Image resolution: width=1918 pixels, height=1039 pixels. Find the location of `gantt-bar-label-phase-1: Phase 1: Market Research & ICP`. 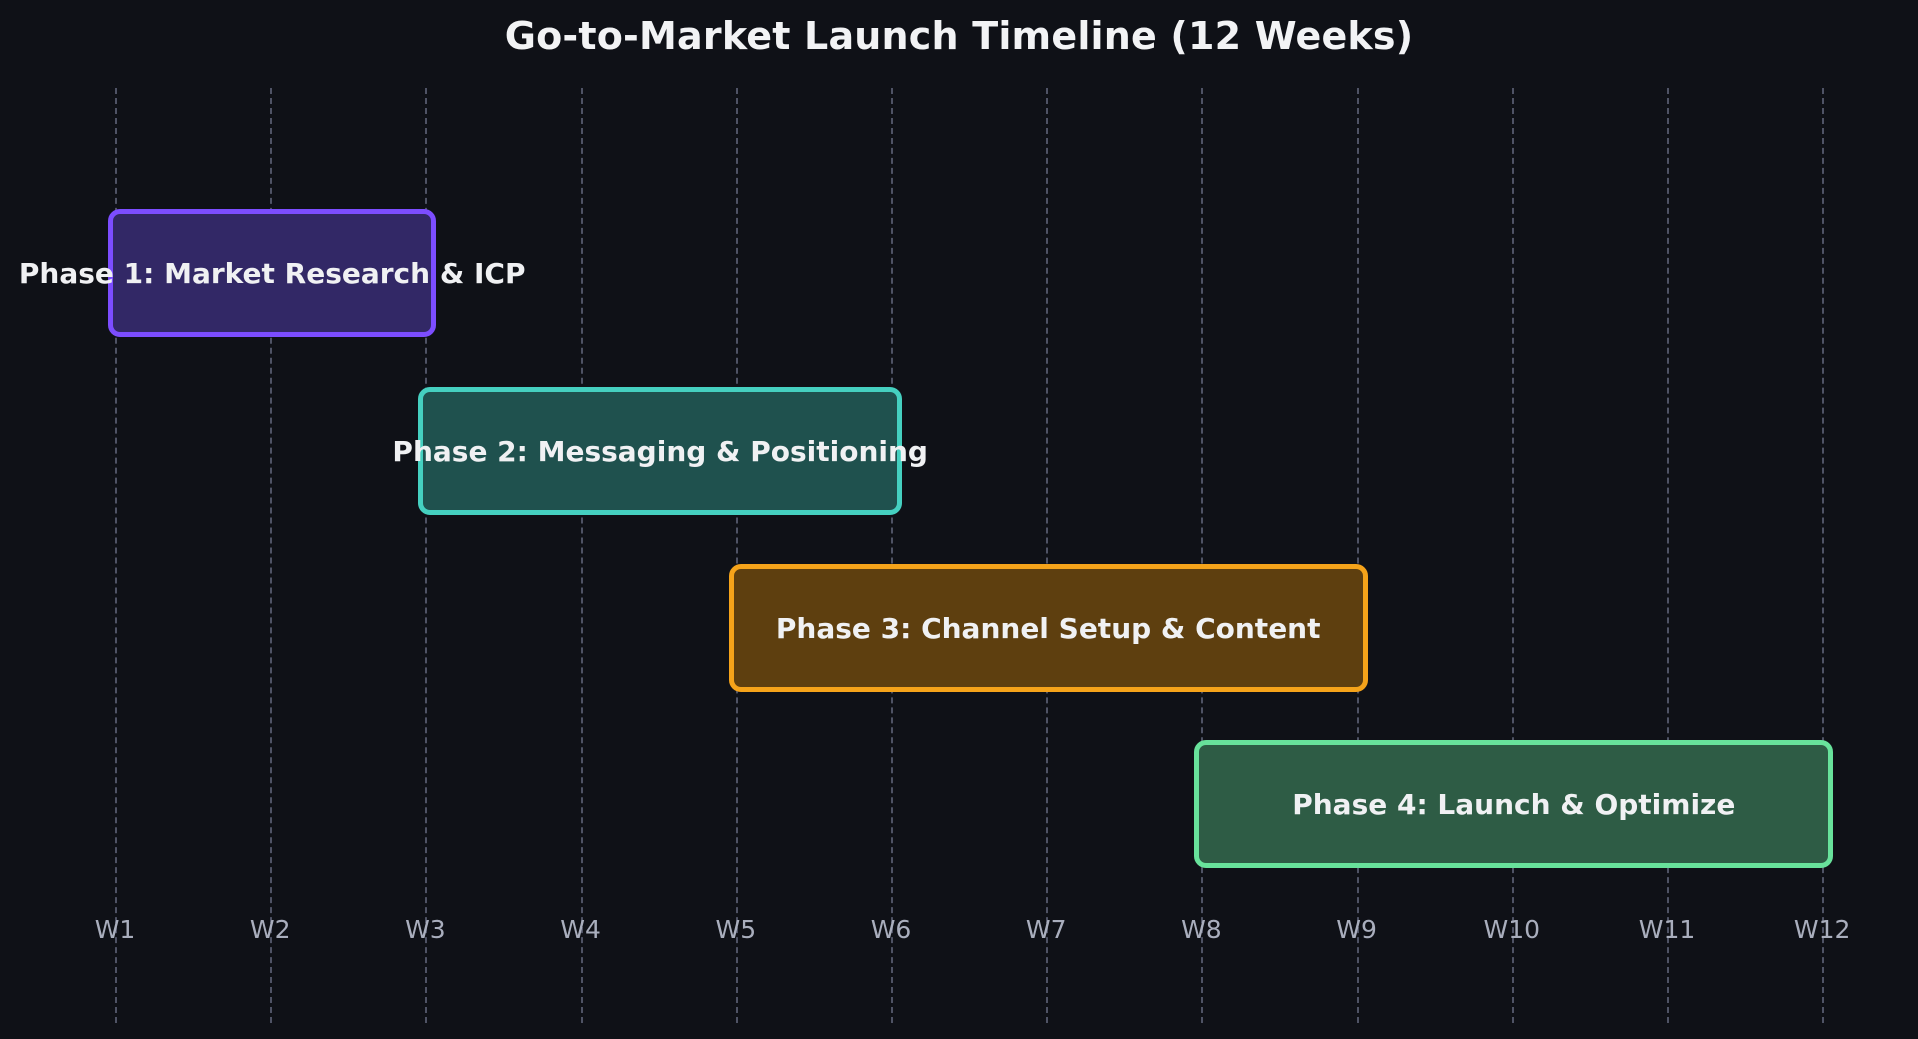

gantt-bar-label-phase-1: Phase 1: Market Research & ICP is located at coordinates (272, 273).